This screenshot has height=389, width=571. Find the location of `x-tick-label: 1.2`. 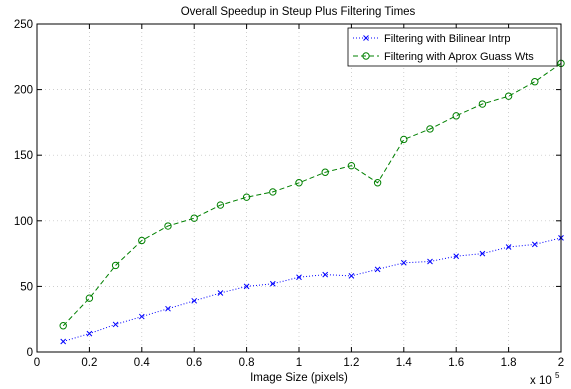

x-tick-label: 1.2 is located at coordinates (351, 363).